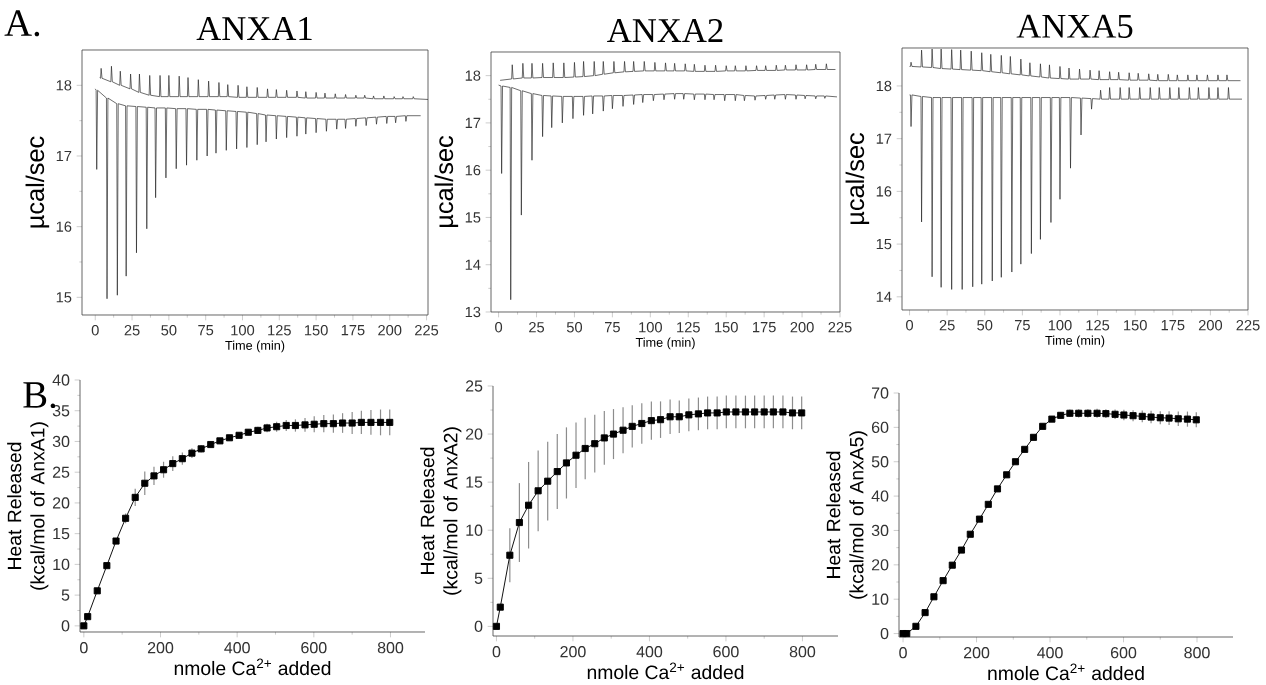 This screenshot has height=685, width=1266. I want to click on y-tick-label: 60, so click(880, 427).